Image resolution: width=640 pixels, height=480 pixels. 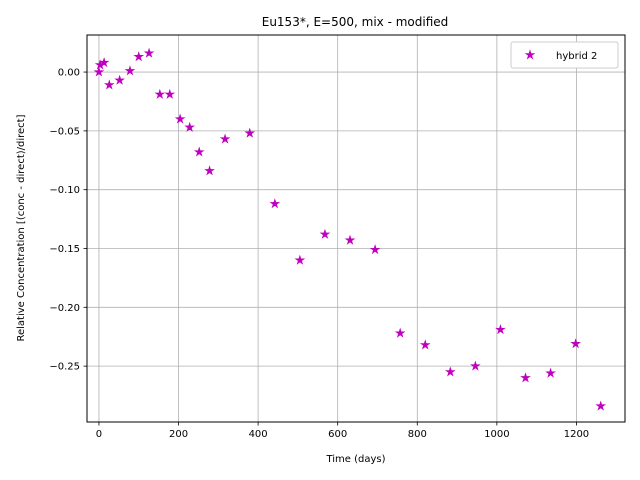 I want to click on x-tick-label: 200, so click(x=178, y=434).